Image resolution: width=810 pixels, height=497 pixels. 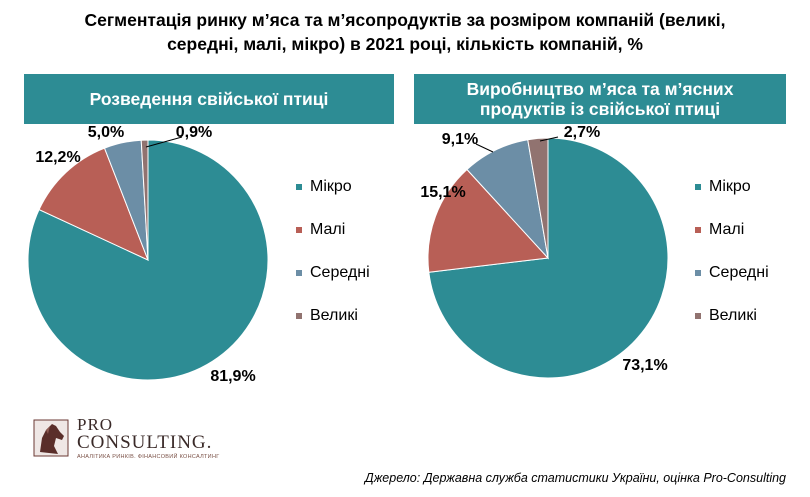 I want to click on pie-2-legend-label-micro: Мікро, so click(x=730, y=186).